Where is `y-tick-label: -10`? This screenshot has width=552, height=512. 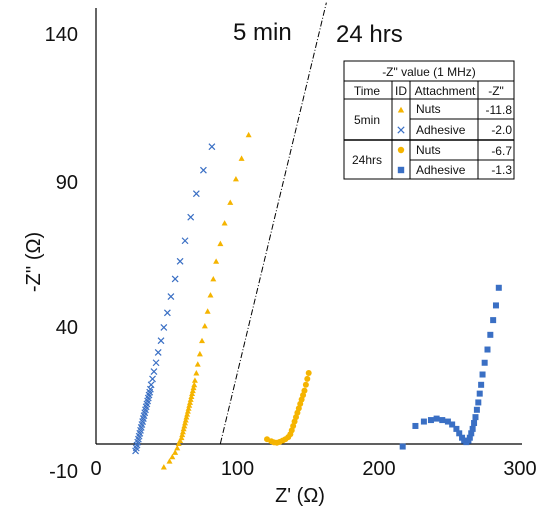 y-tick-label: -10 is located at coordinates (63, 472).